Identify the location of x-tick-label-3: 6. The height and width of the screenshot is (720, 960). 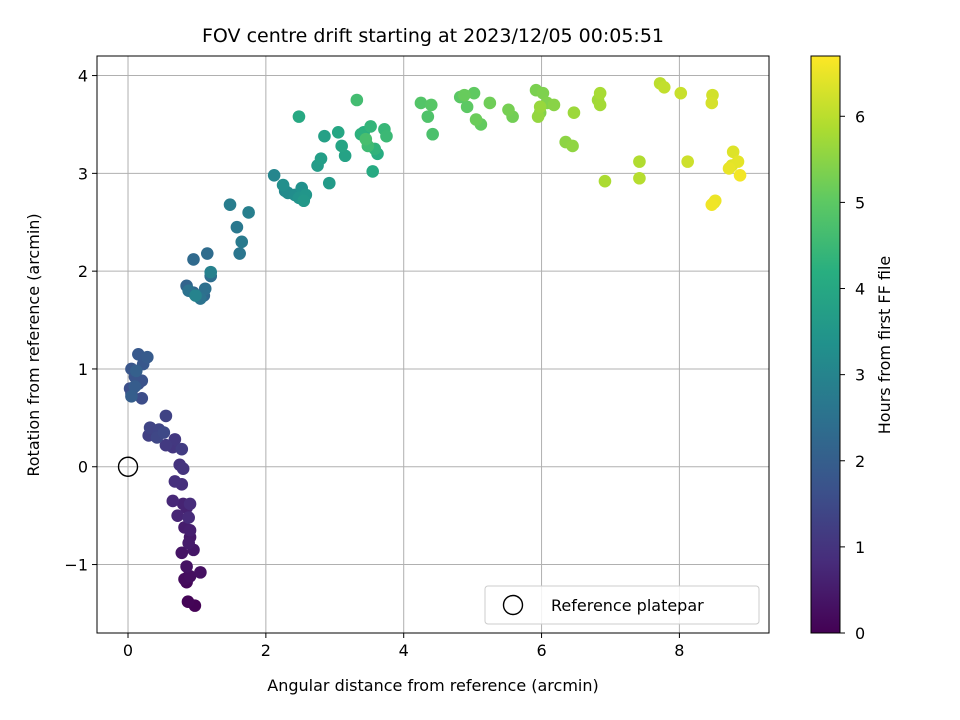
(541, 650).